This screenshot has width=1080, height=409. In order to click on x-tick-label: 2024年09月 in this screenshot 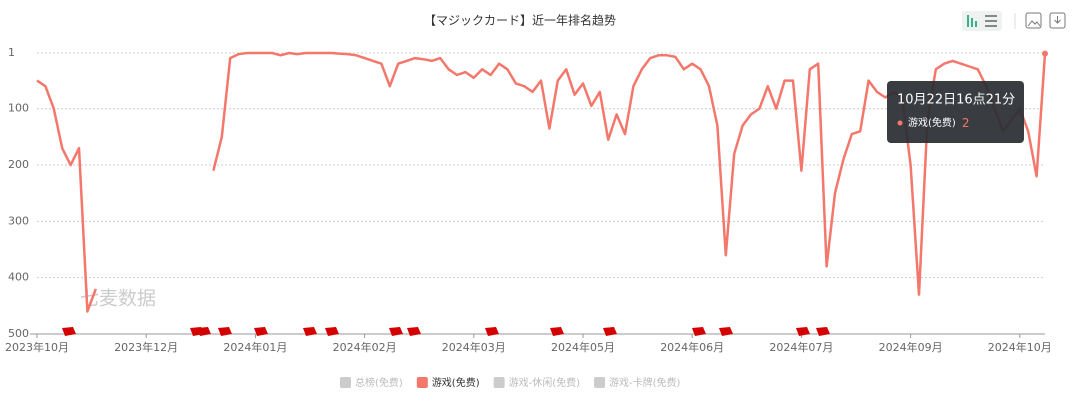, I will do `click(911, 347)`.